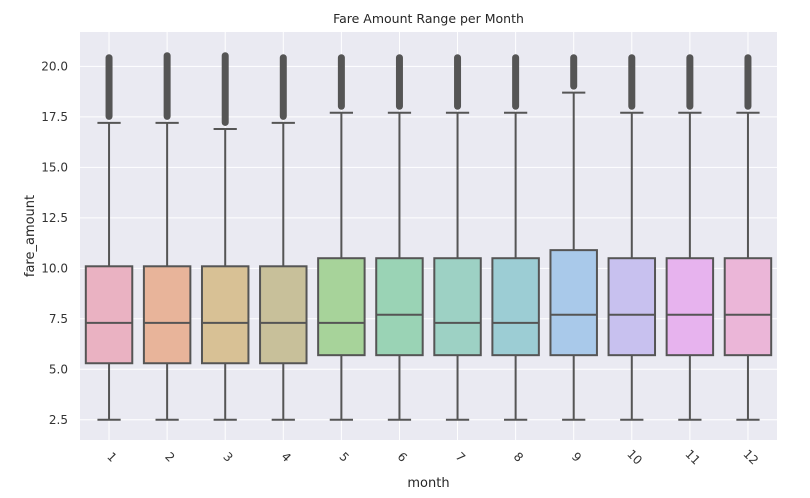 The width and height of the screenshot is (810, 498). What do you see at coordinates (111, 457) in the screenshot?
I see `x-tick-label: 1` at bounding box center [111, 457].